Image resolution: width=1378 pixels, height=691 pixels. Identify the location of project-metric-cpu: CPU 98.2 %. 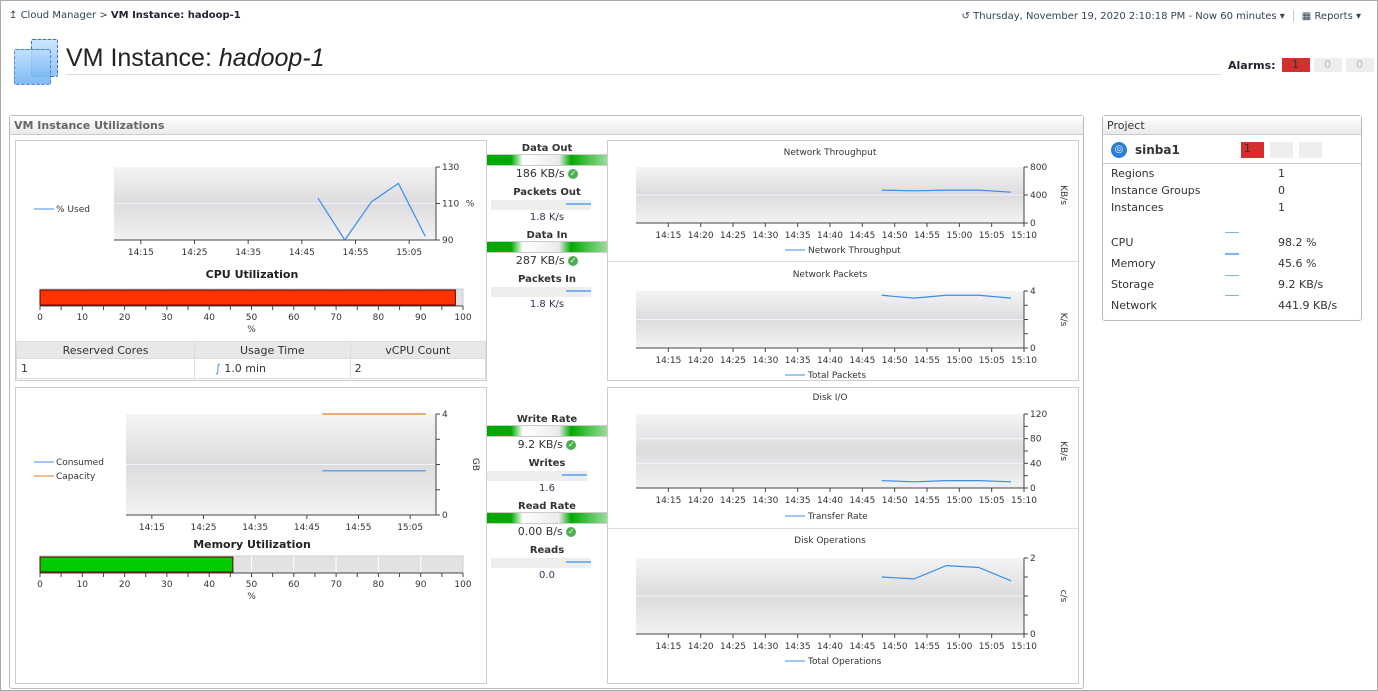
(1214, 242).